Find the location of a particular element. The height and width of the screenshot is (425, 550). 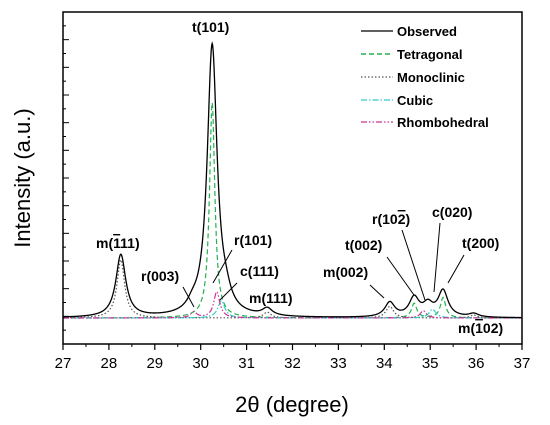

x-tick-label: 31 is located at coordinates (246, 363).